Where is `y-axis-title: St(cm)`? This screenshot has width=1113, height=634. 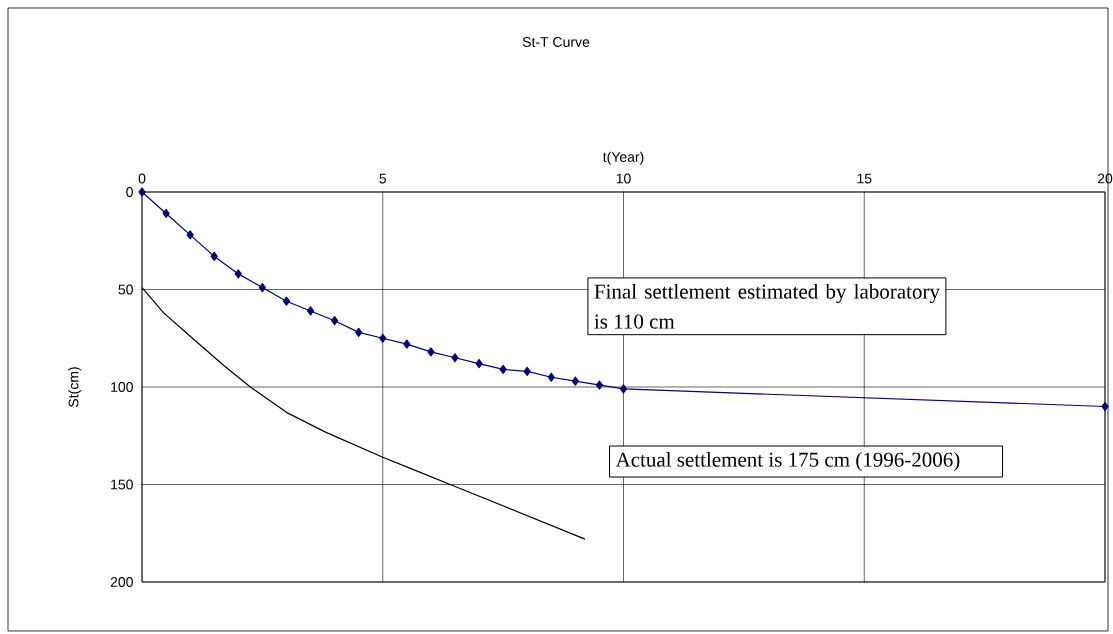 y-axis-title: St(cm) is located at coordinates (75, 387).